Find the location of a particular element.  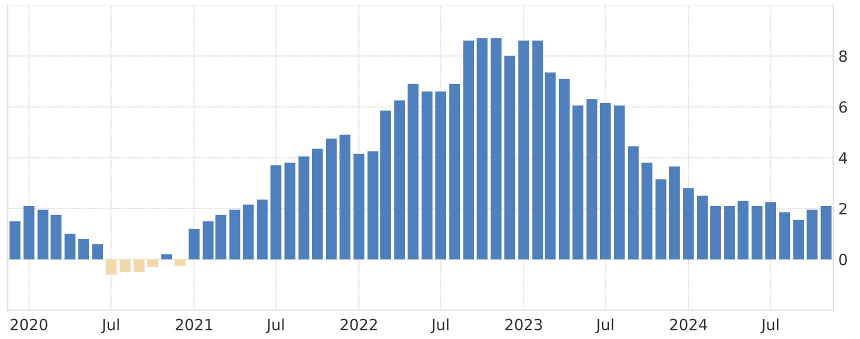

x-tick-label: 2020 is located at coordinates (29, 324).